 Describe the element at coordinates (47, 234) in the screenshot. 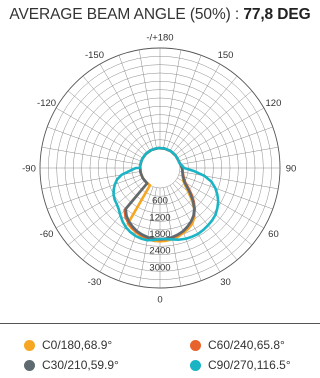

I see `angle-label: -60` at that location.